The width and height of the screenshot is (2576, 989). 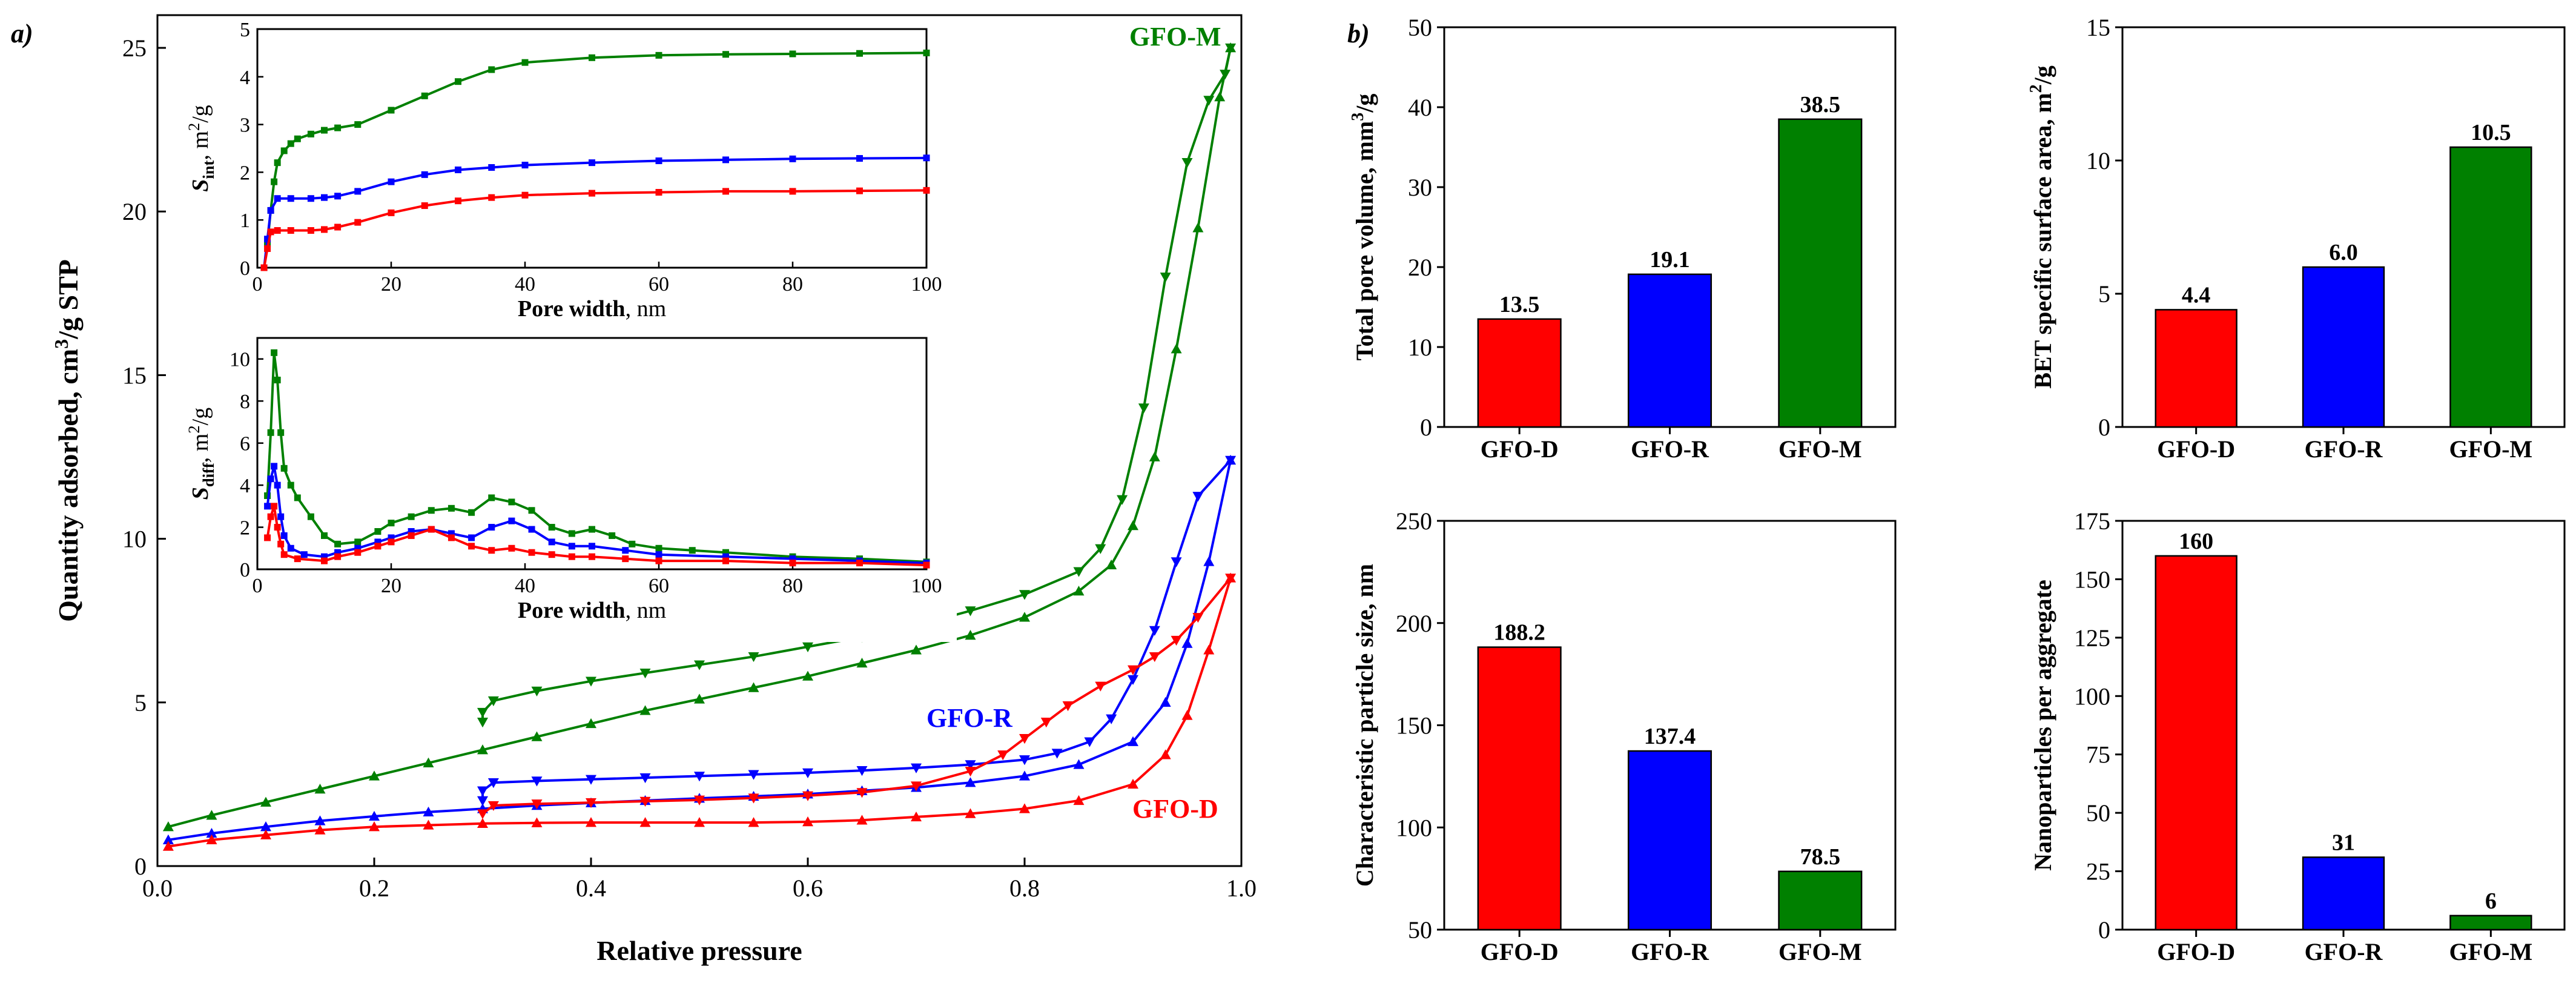 I want to click on pore-volume-y-axis-title: Total pore volume, mm3/g, so click(x=1363, y=227).